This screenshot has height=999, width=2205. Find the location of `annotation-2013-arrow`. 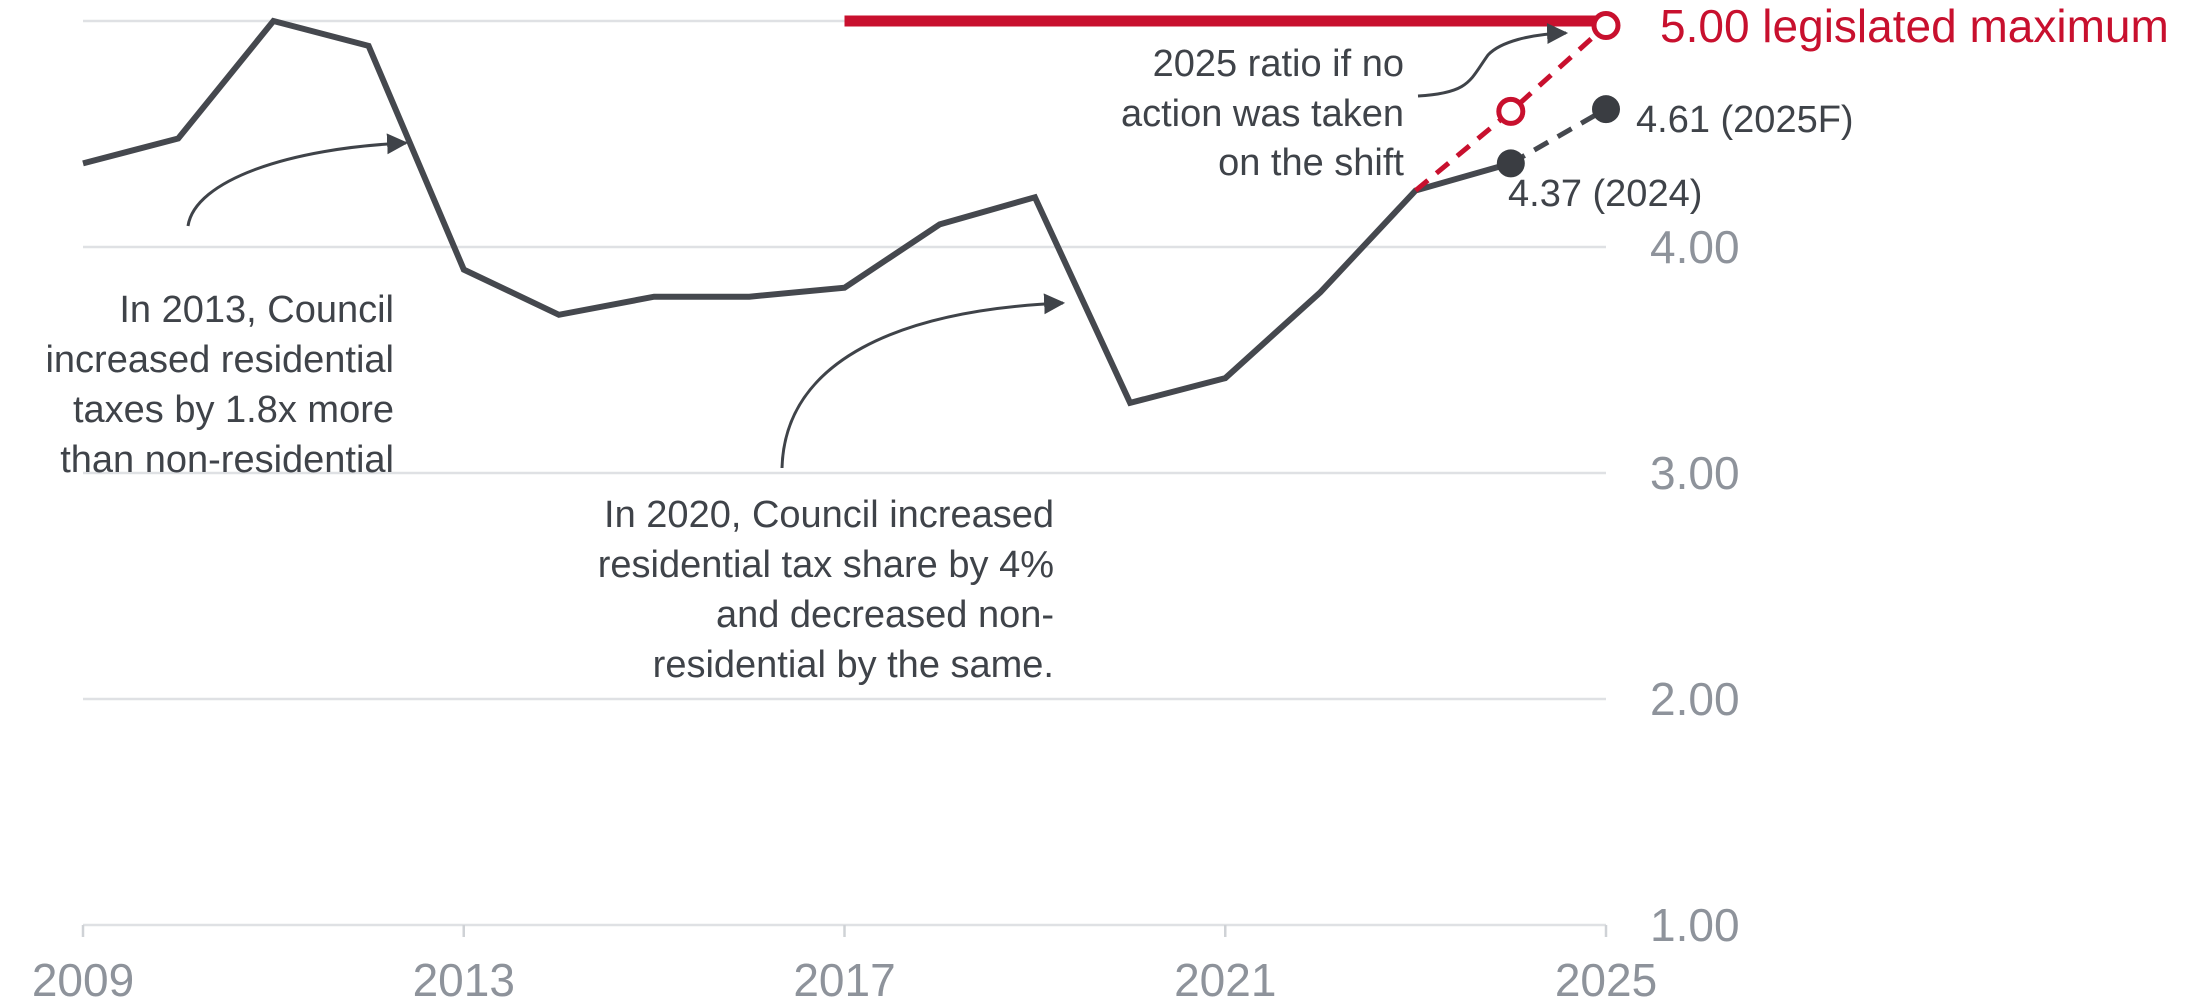

annotation-2013-arrow is located at coordinates (297, 180).